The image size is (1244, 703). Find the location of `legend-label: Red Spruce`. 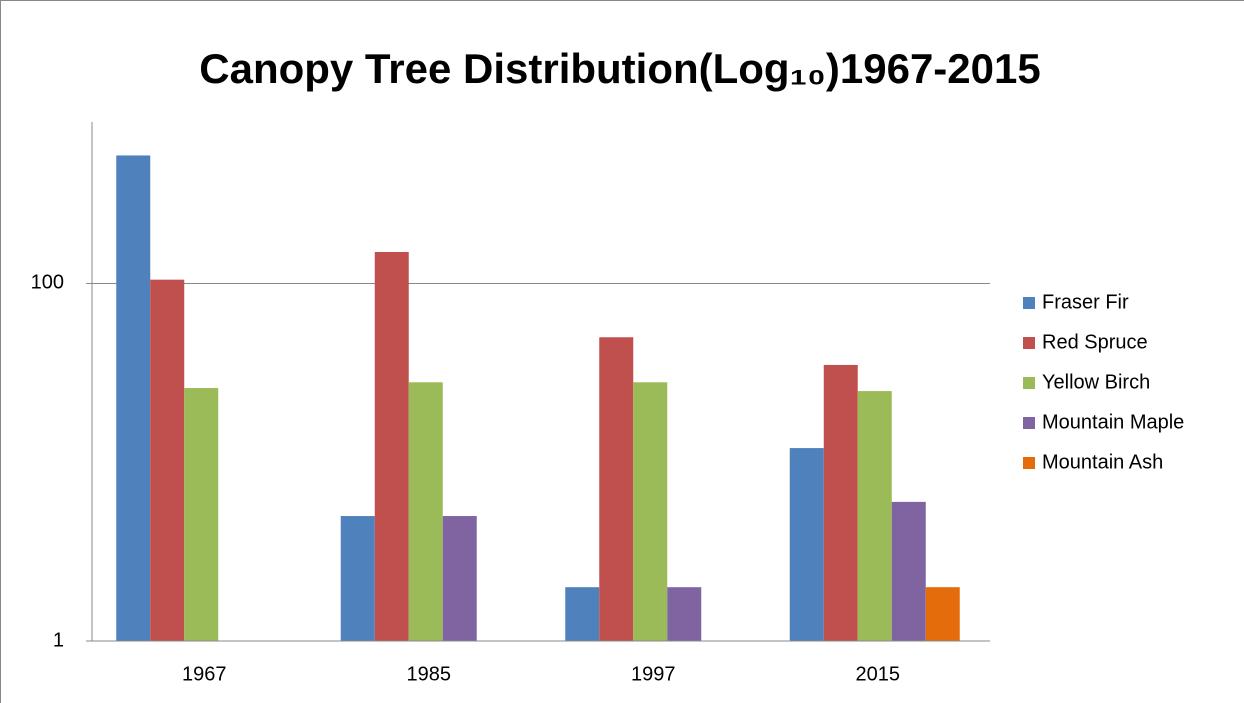

legend-label: Red Spruce is located at coordinates (1095, 342).